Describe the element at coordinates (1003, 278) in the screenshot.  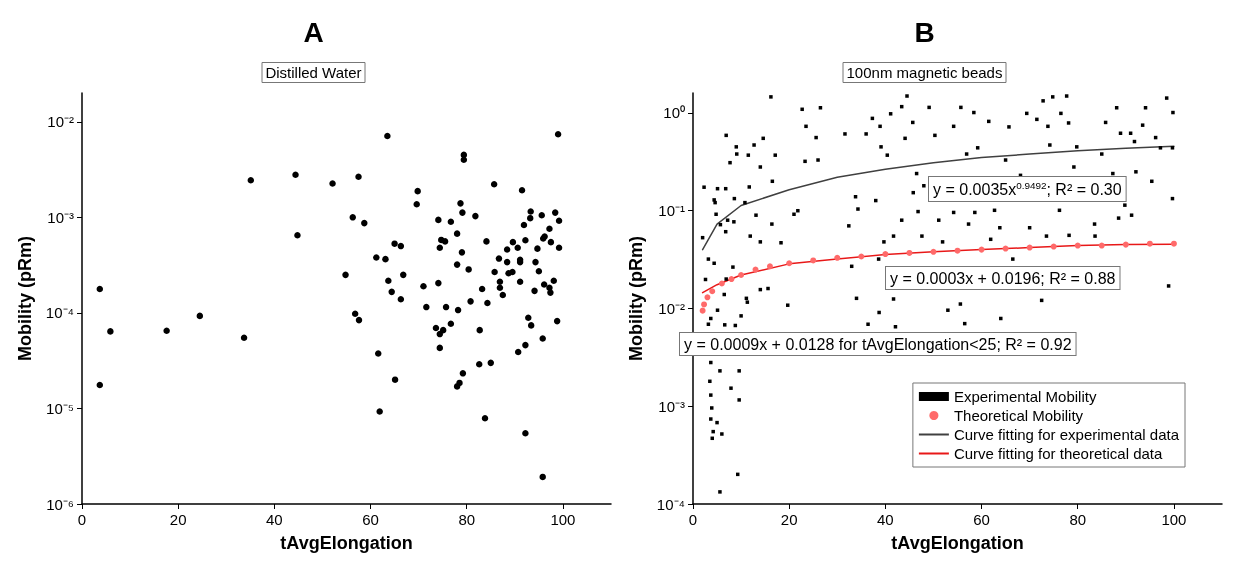
I see `annotation: y = 0.0003x + 0.0196; R² = 0.88` at that location.